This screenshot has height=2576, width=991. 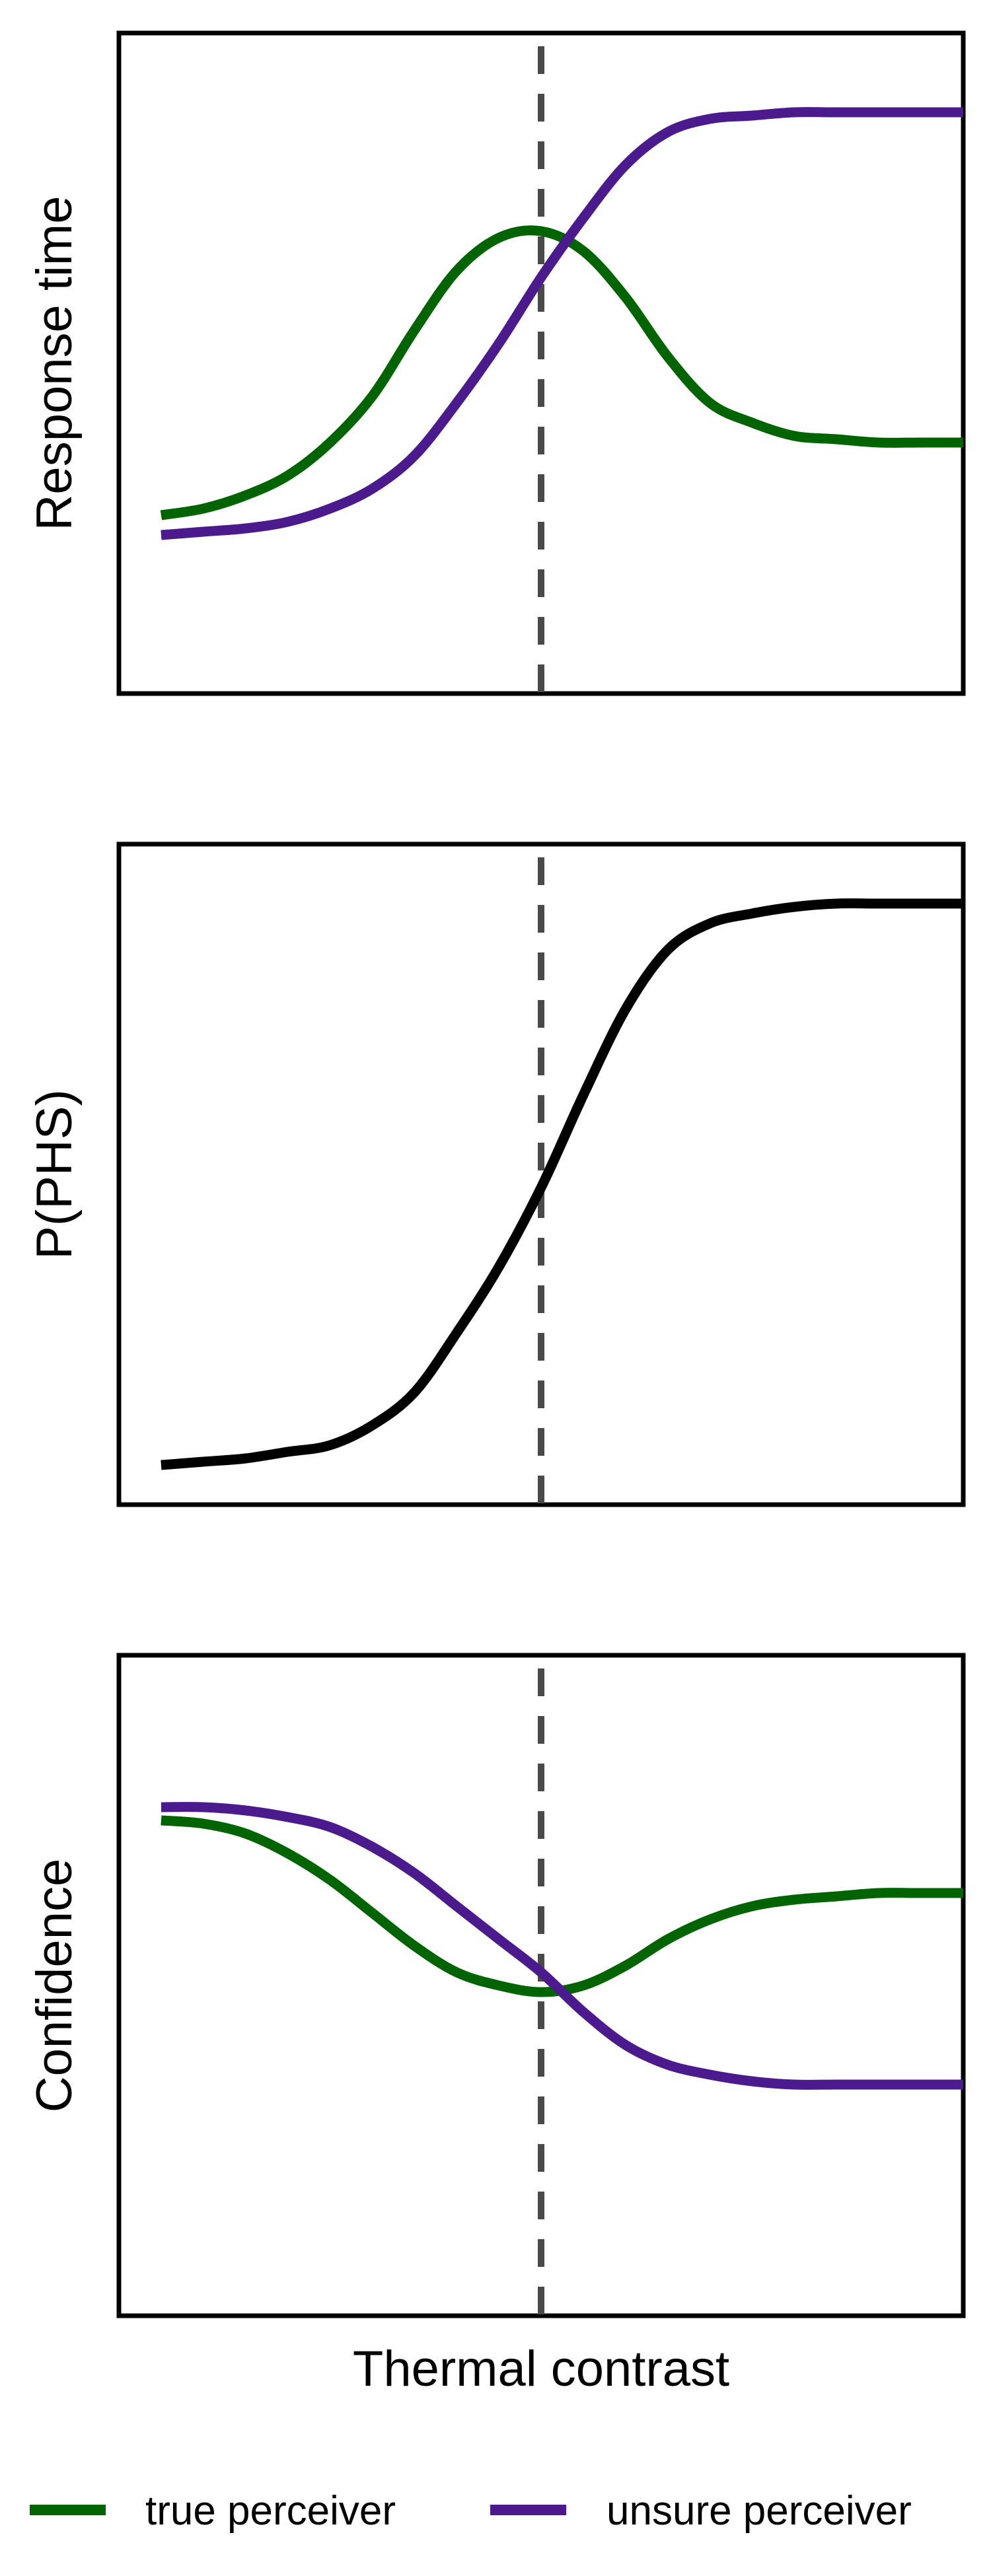 What do you see at coordinates (471, 2511) in the screenshot?
I see `legend: true perceiver unsure perceiver` at bounding box center [471, 2511].